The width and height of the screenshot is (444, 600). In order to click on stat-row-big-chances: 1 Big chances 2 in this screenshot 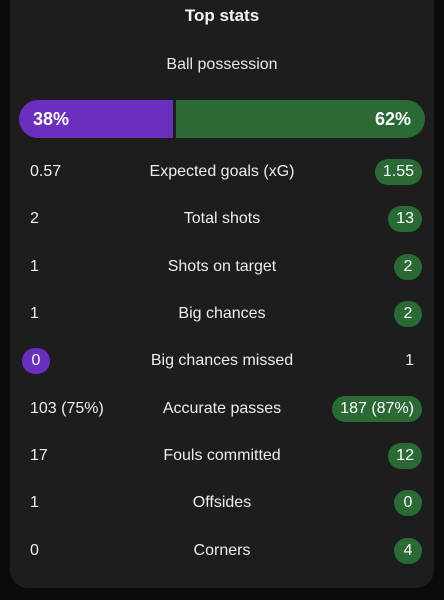, I will do `click(222, 314)`.